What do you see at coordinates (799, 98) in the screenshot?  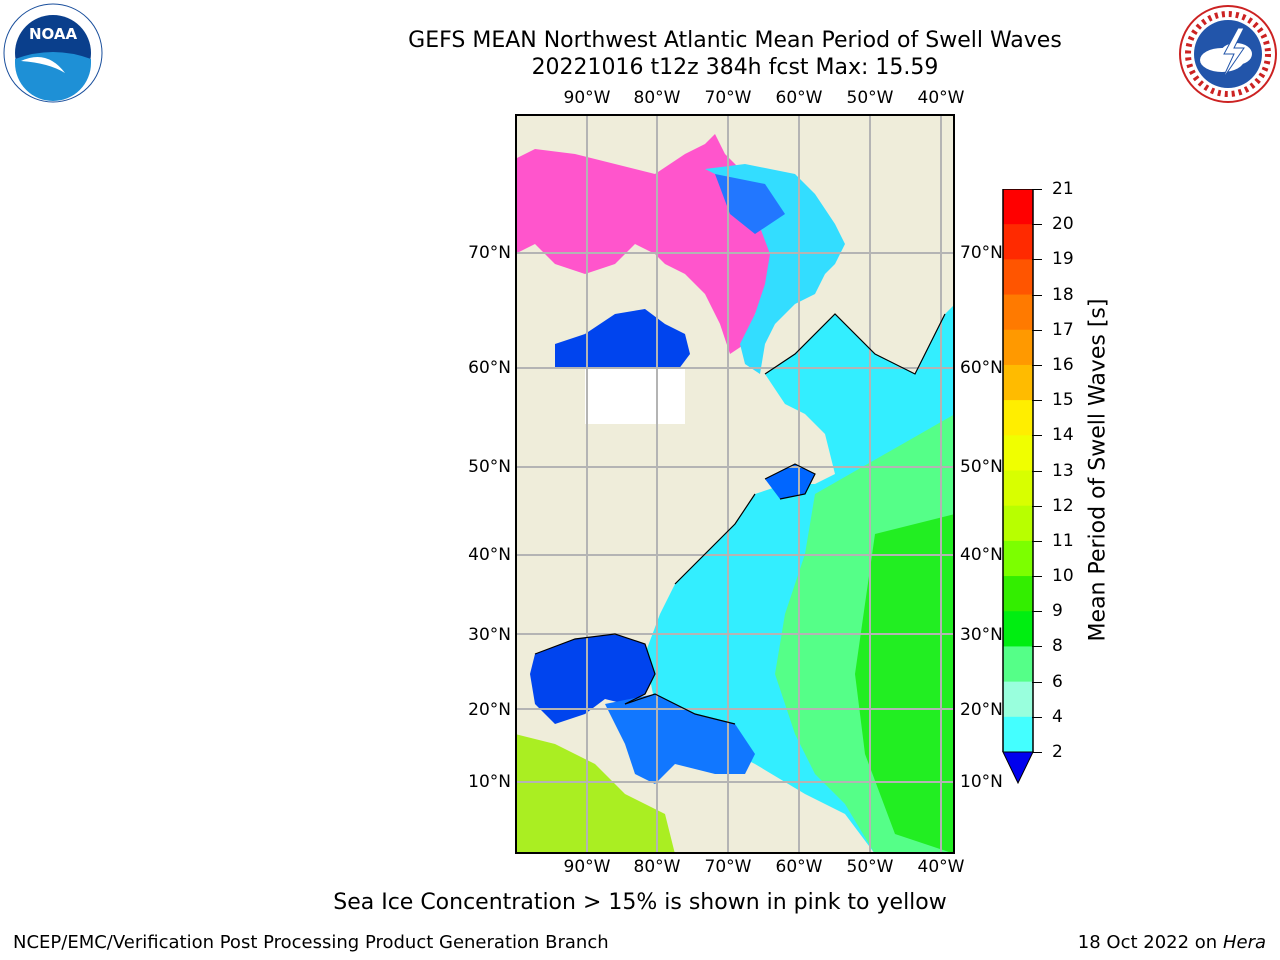 I see `lon-label-top-60w: 60°W` at bounding box center [799, 98].